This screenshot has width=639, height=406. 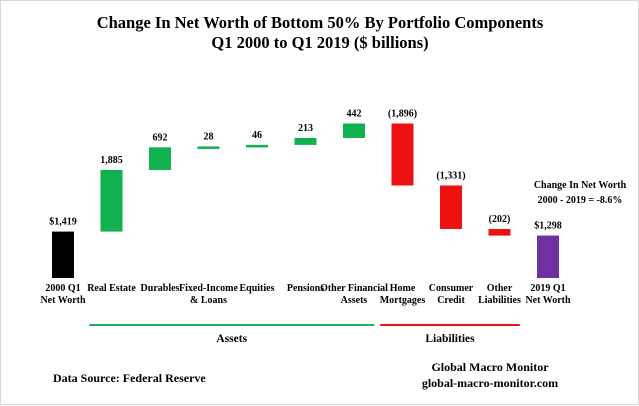 What do you see at coordinates (256, 288) in the screenshot?
I see `category-label-4-0: Equities` at bounding box center [256, 288].